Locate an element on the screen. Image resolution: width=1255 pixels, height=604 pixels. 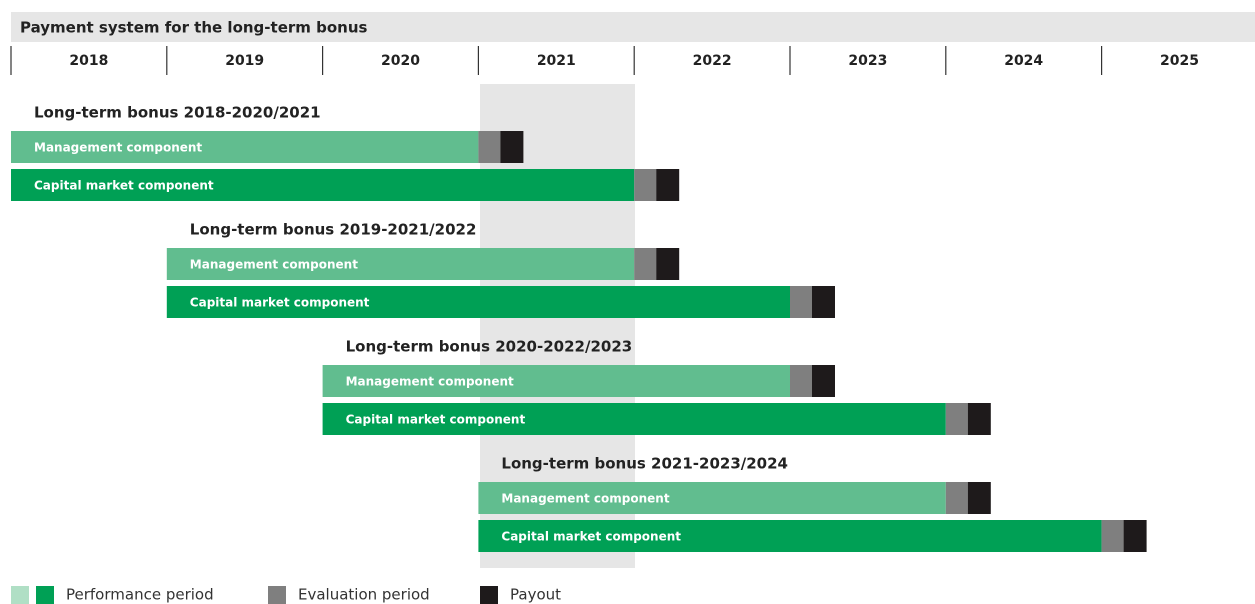
header-bar is located at coordinates (633, 27).